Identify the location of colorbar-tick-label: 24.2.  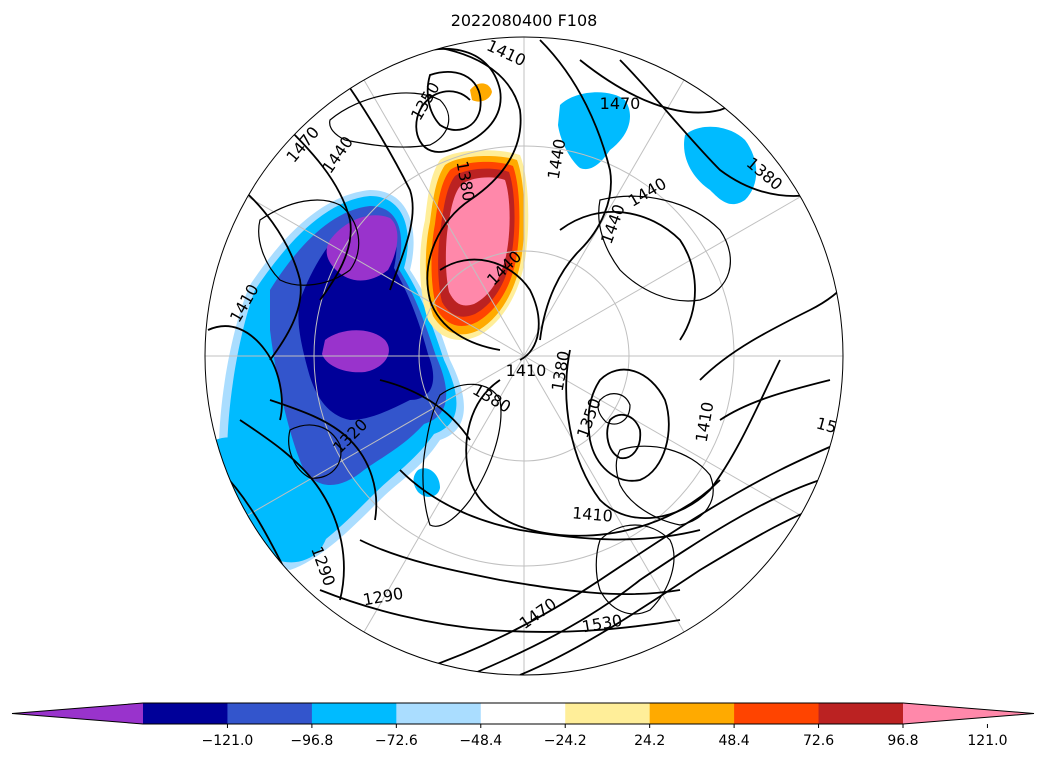
(649, 741).